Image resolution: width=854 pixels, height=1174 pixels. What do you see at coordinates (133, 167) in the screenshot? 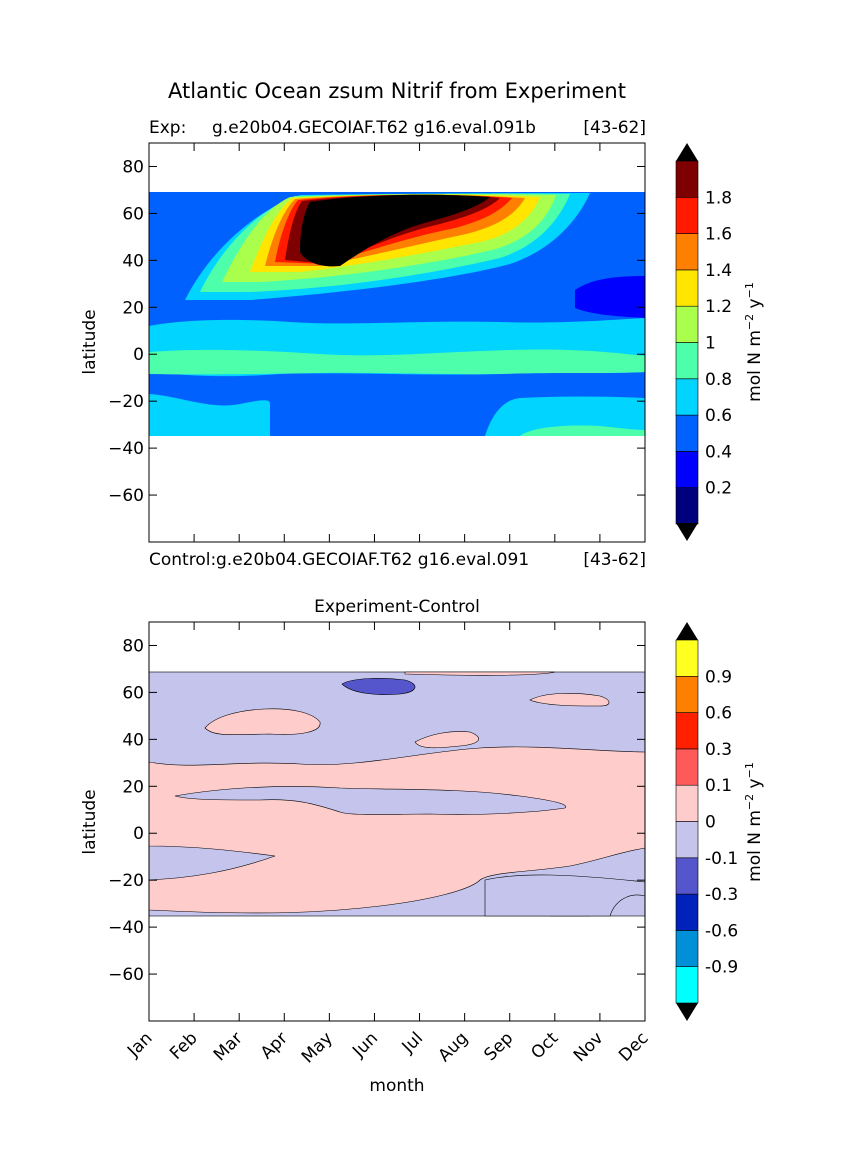
I see `top-y-tick-label: 80` at bounding box center [133, 167].